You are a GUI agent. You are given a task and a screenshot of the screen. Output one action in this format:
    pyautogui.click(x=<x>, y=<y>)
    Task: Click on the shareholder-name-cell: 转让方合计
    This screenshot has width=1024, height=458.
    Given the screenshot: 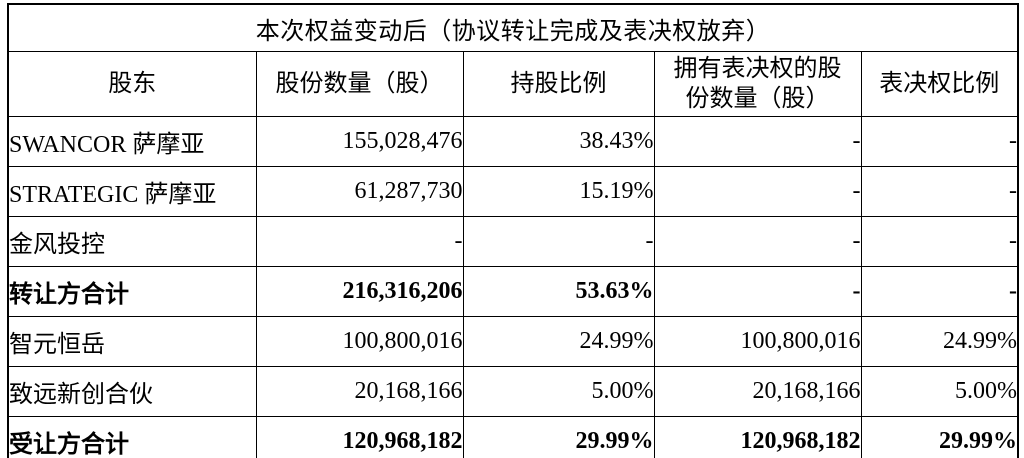 What is the action you would take?
    pyautogui.click(x=132, y=291)
    